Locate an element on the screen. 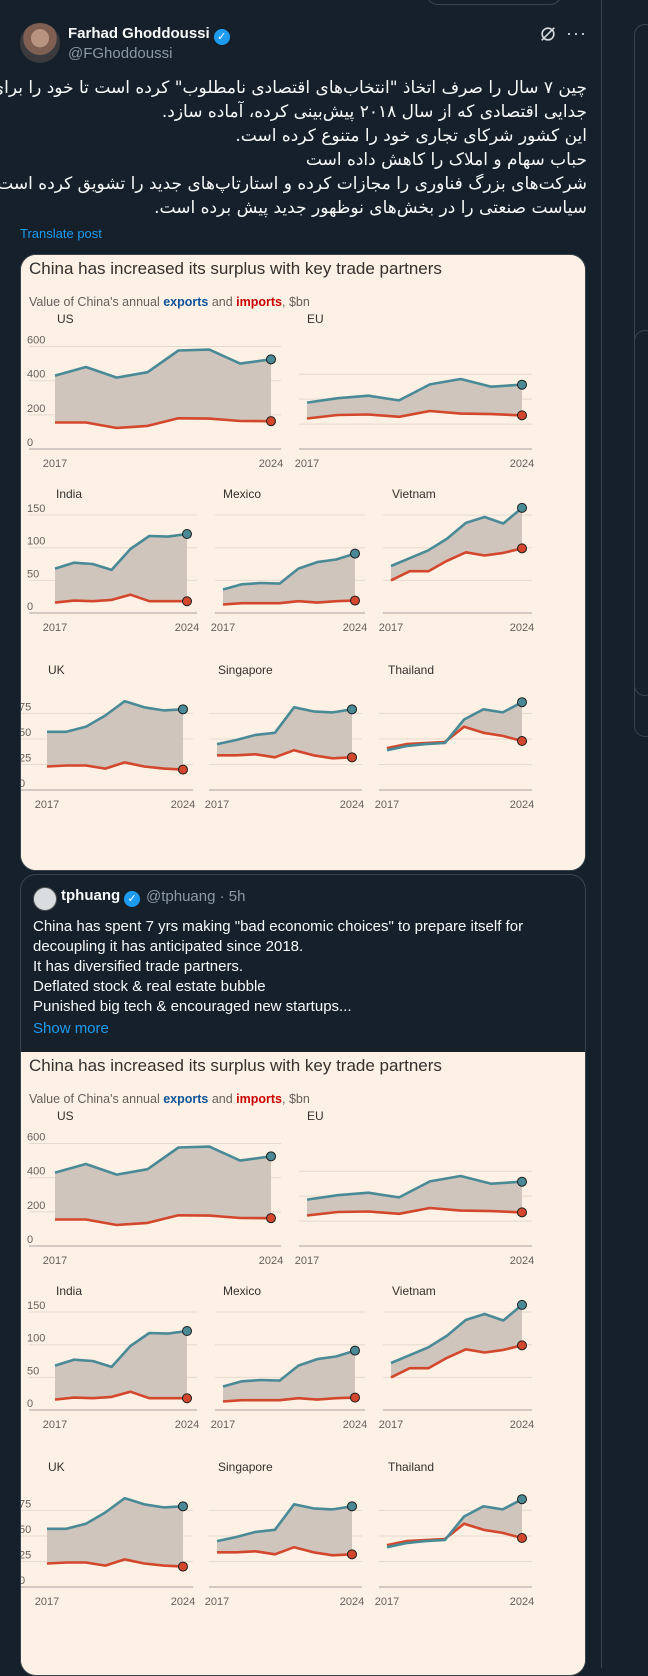  show-more-link: Show more is located at coordinates (71, 1028).